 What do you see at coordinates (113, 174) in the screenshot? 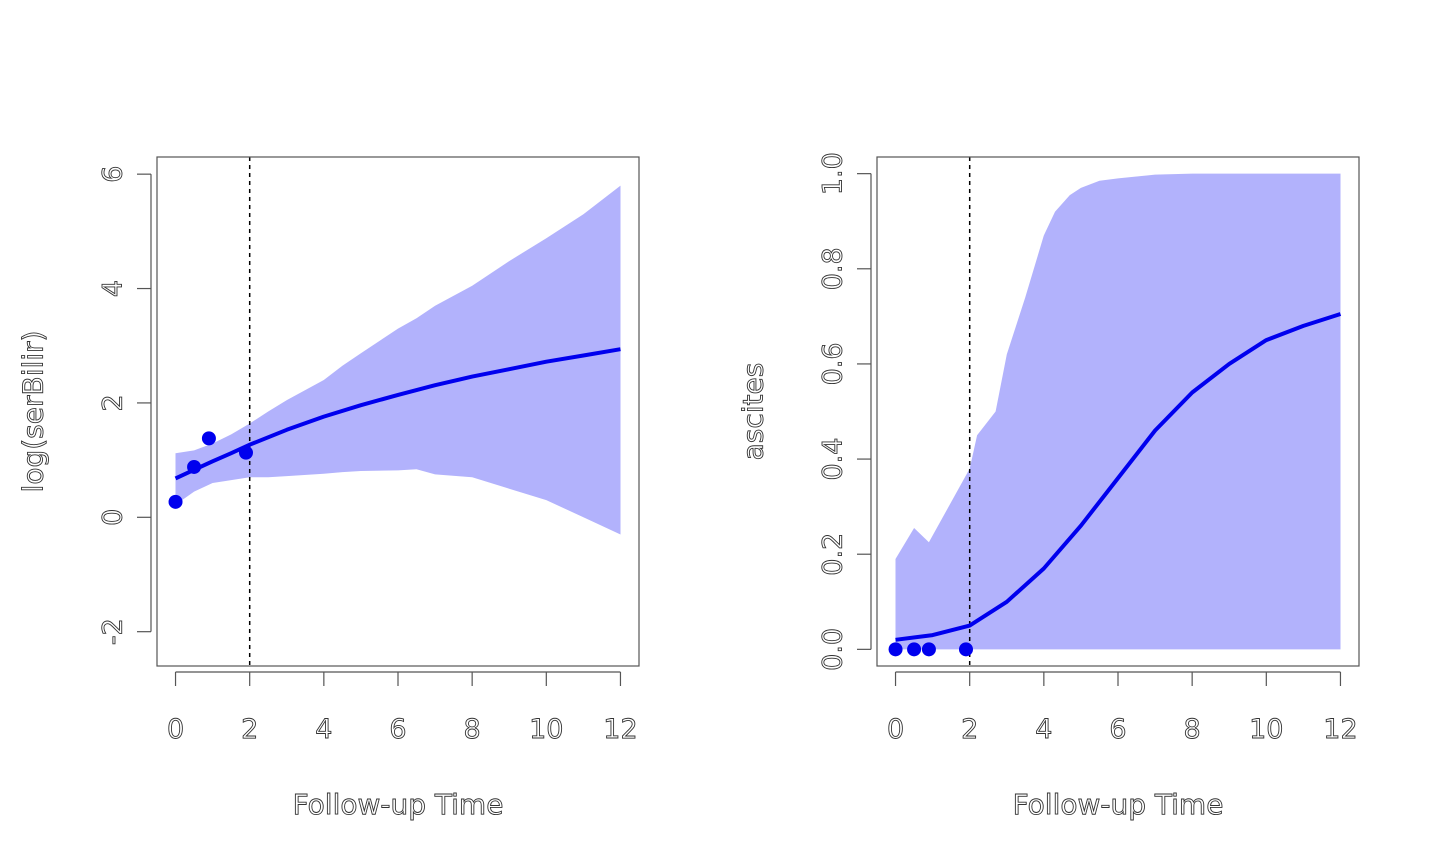
I see `y-tick-label: 6` at bounding box center [113, 174].